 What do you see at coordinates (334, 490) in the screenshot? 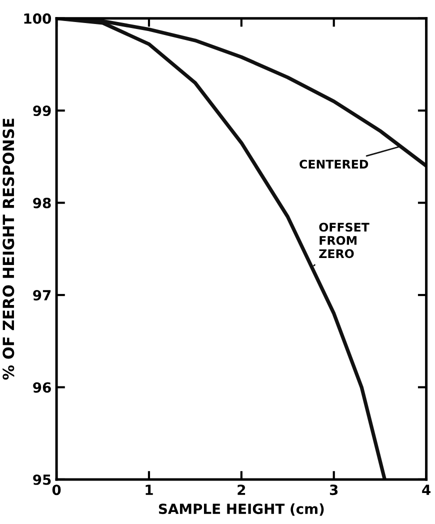
I see `x-tick-label: 3` at bounding box center [334, 490].